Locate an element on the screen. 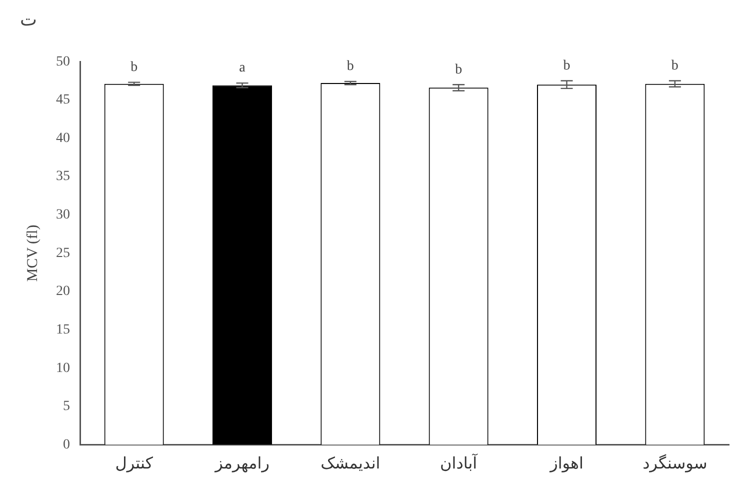  x-tick-label: آبادان is located at coordinates (459, 462).